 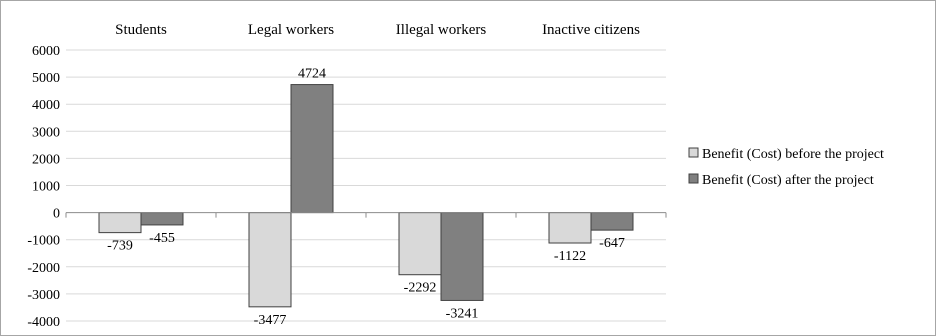 I want to click on data-label: 4724, so click(x=312, y=74).